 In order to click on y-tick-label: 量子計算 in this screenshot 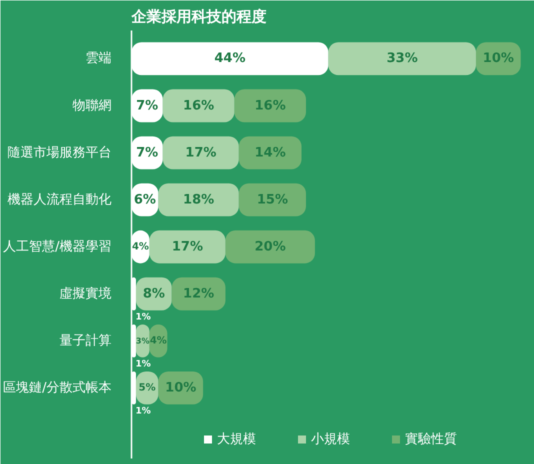, I will do `click(86, 340)`.